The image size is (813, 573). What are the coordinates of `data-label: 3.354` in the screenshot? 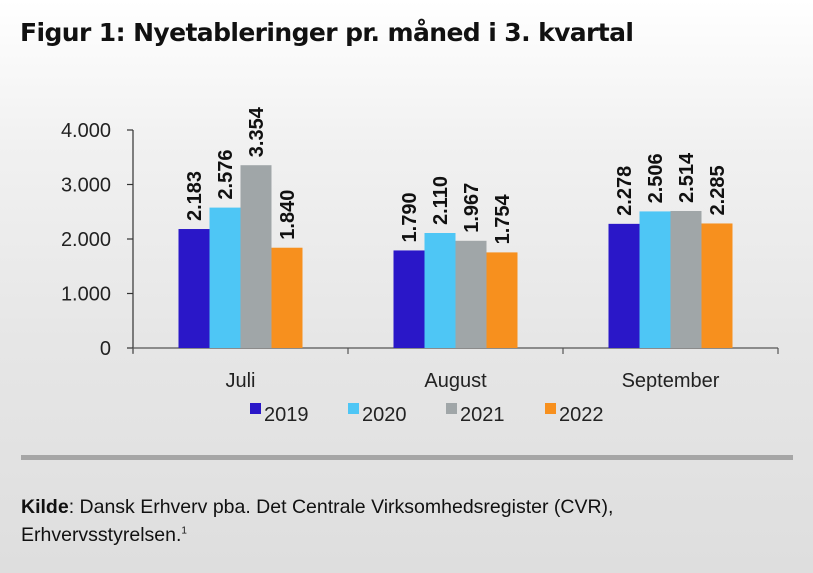 It's located at (257, 131).